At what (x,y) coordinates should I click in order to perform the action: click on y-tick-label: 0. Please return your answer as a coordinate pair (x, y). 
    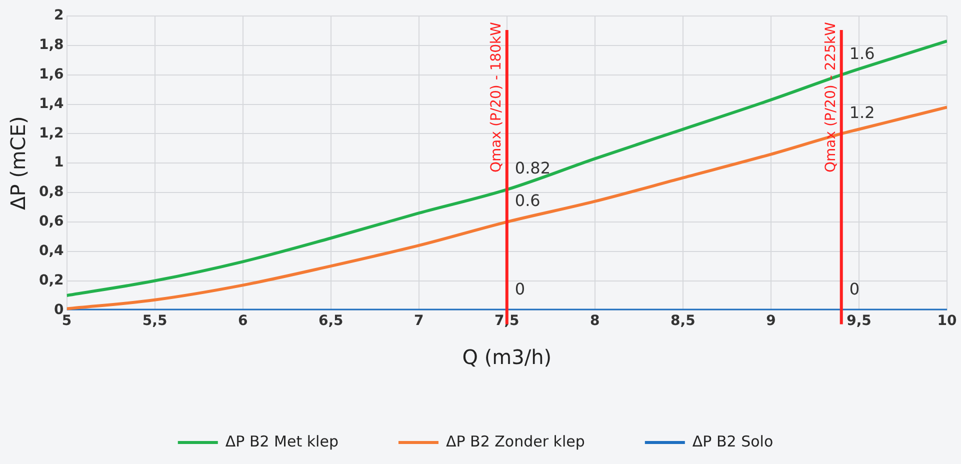
    Looking at the image, I should click on (59, 310).